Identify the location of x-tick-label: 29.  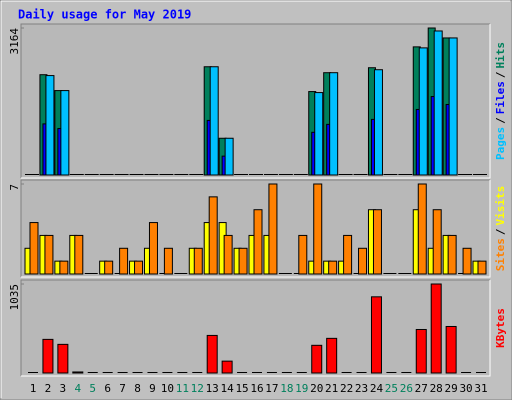
(451, 388).